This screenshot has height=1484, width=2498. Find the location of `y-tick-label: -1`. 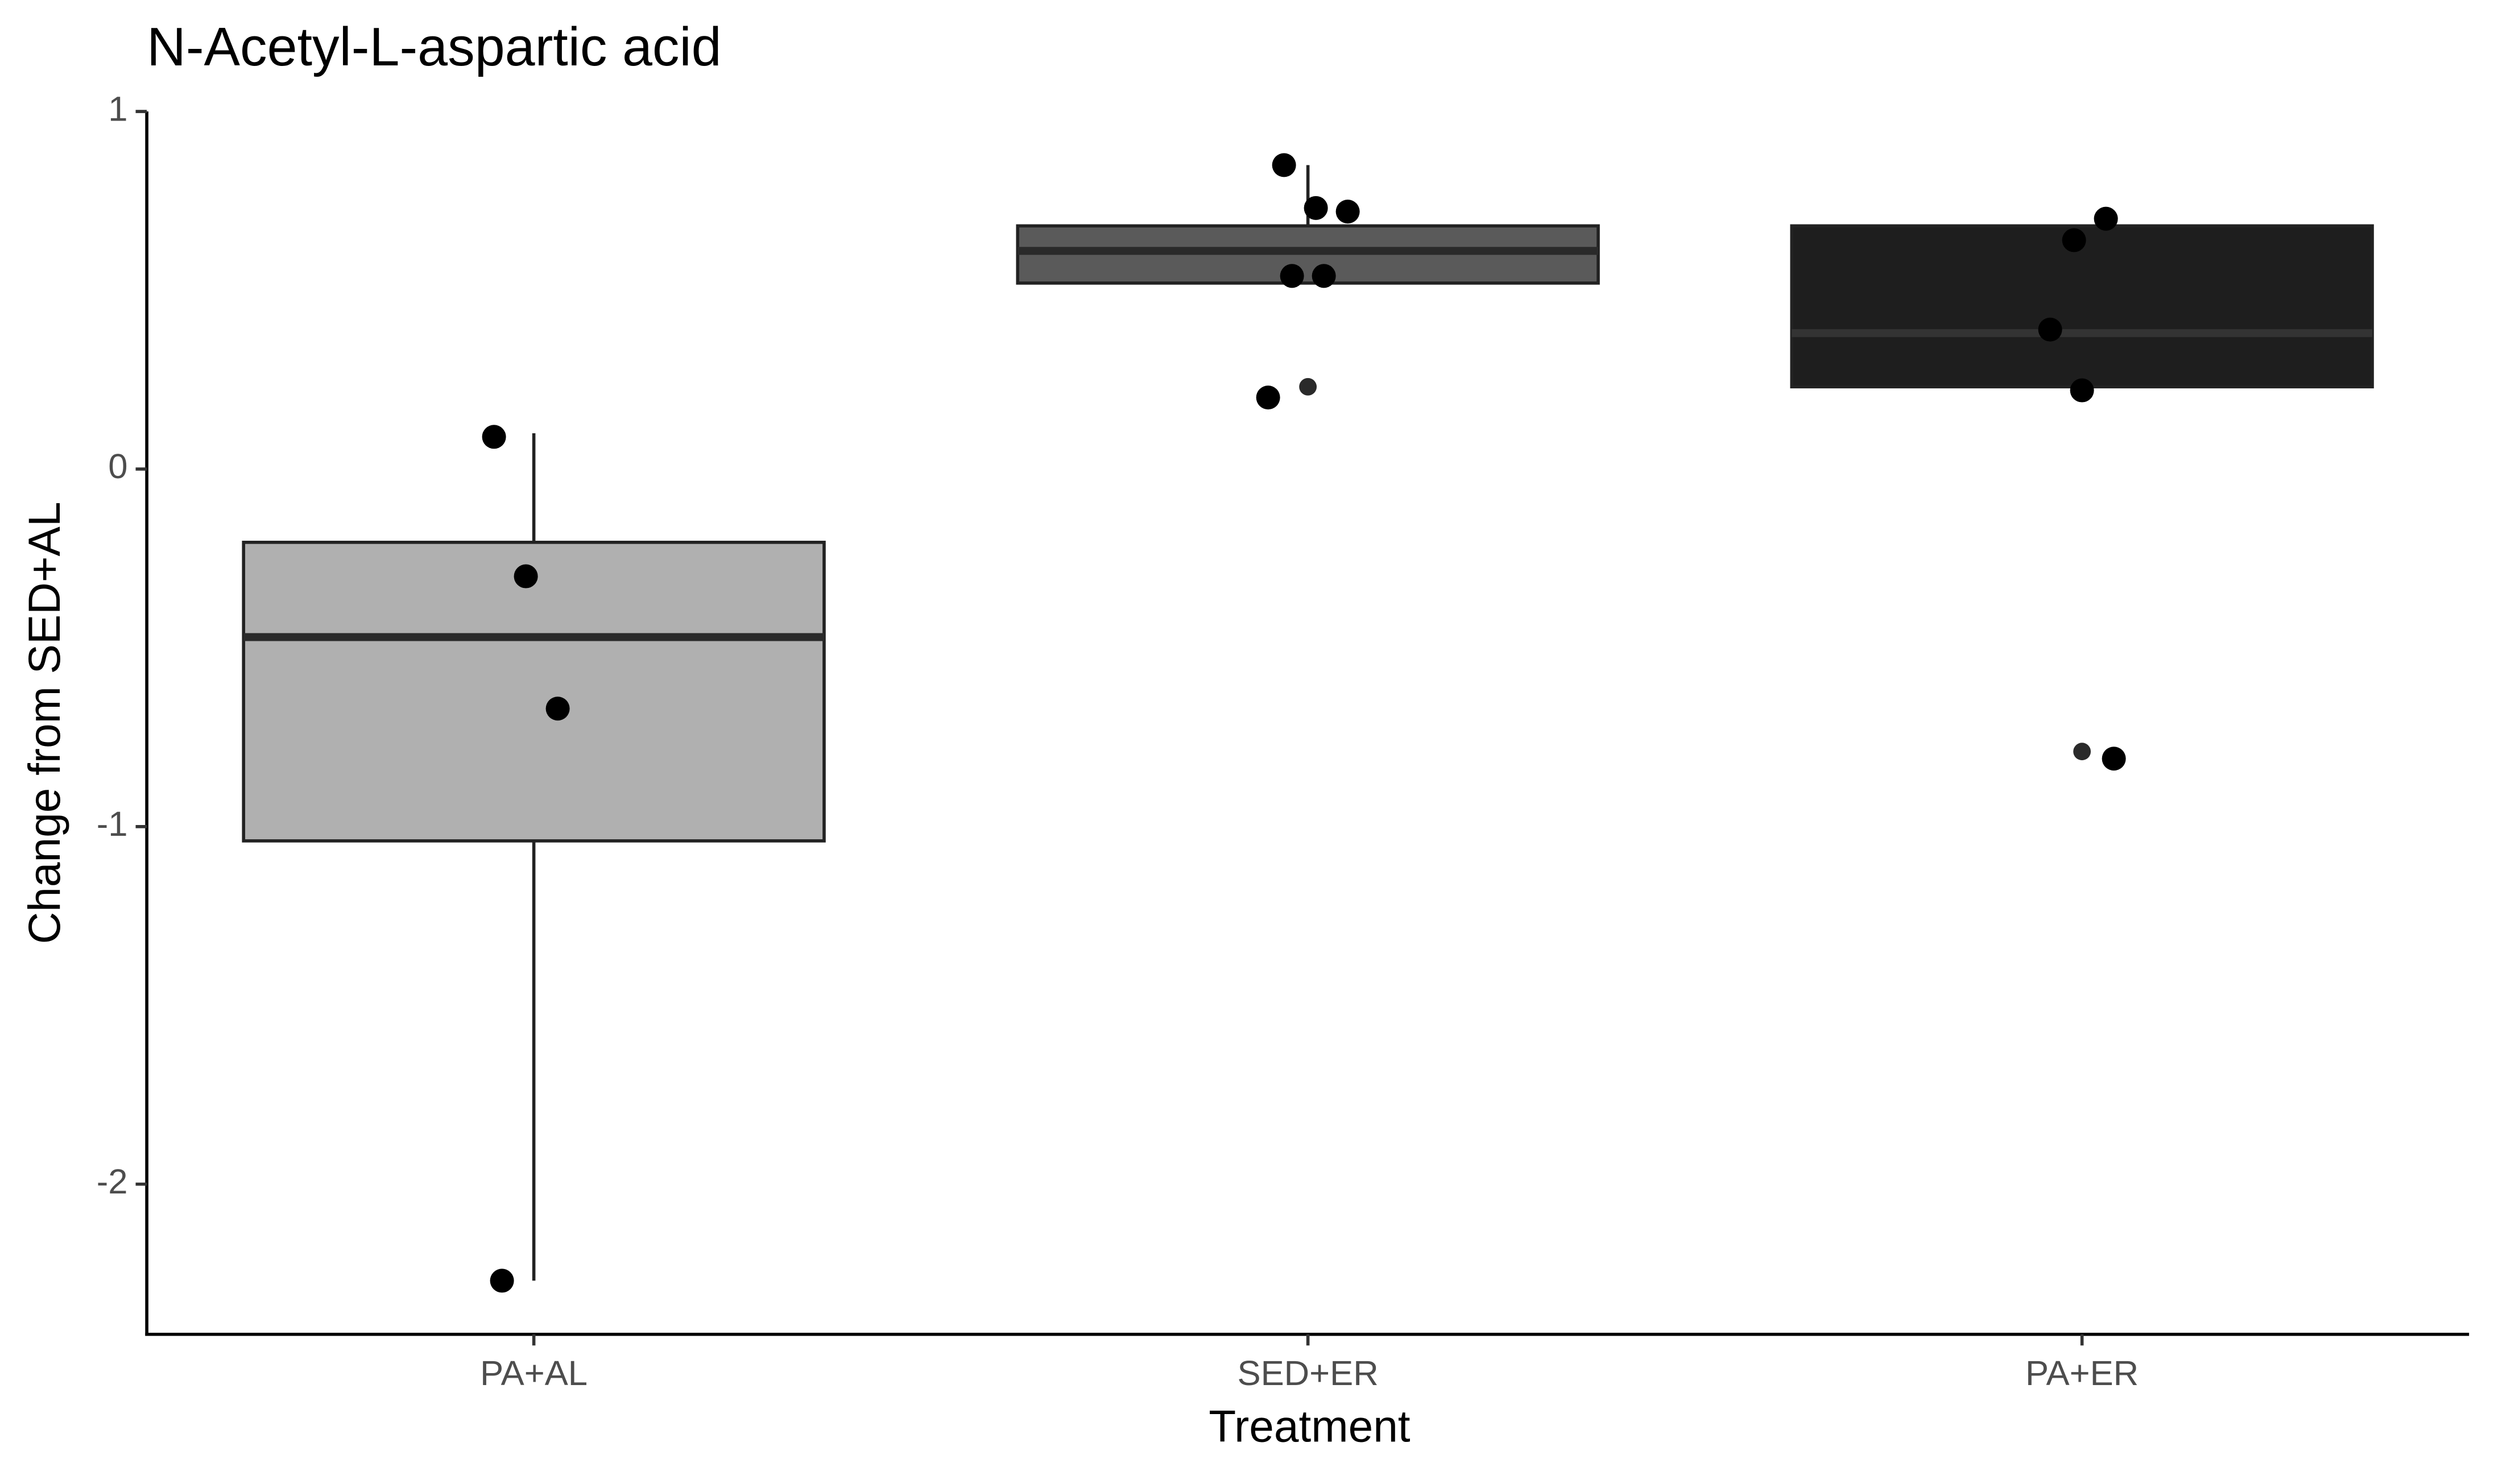

y-tick-label: -1 is located at coordinates (112, 824).